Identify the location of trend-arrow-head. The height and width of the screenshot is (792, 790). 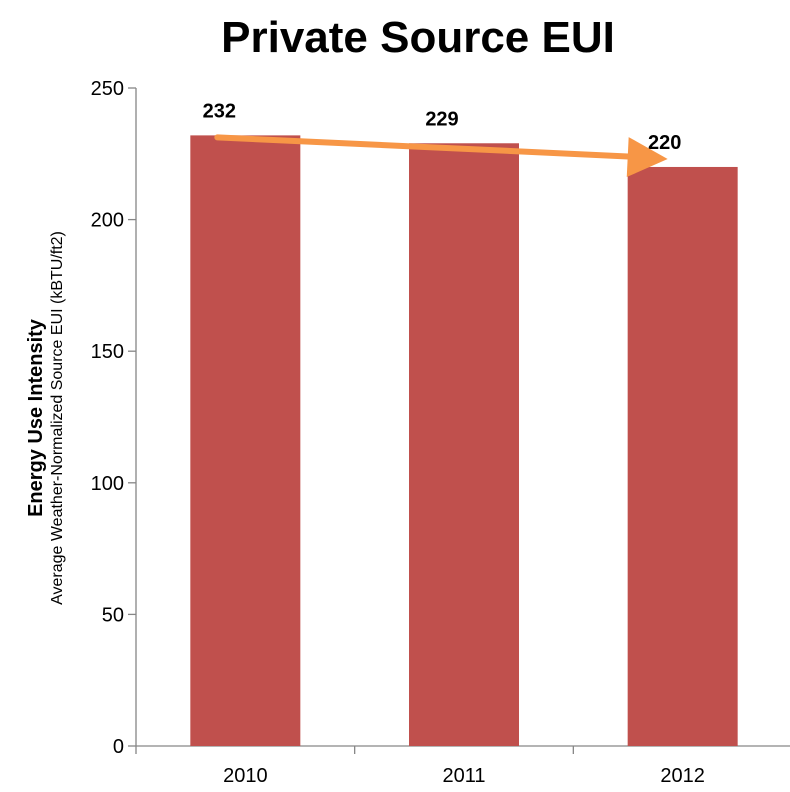
(647, 157).